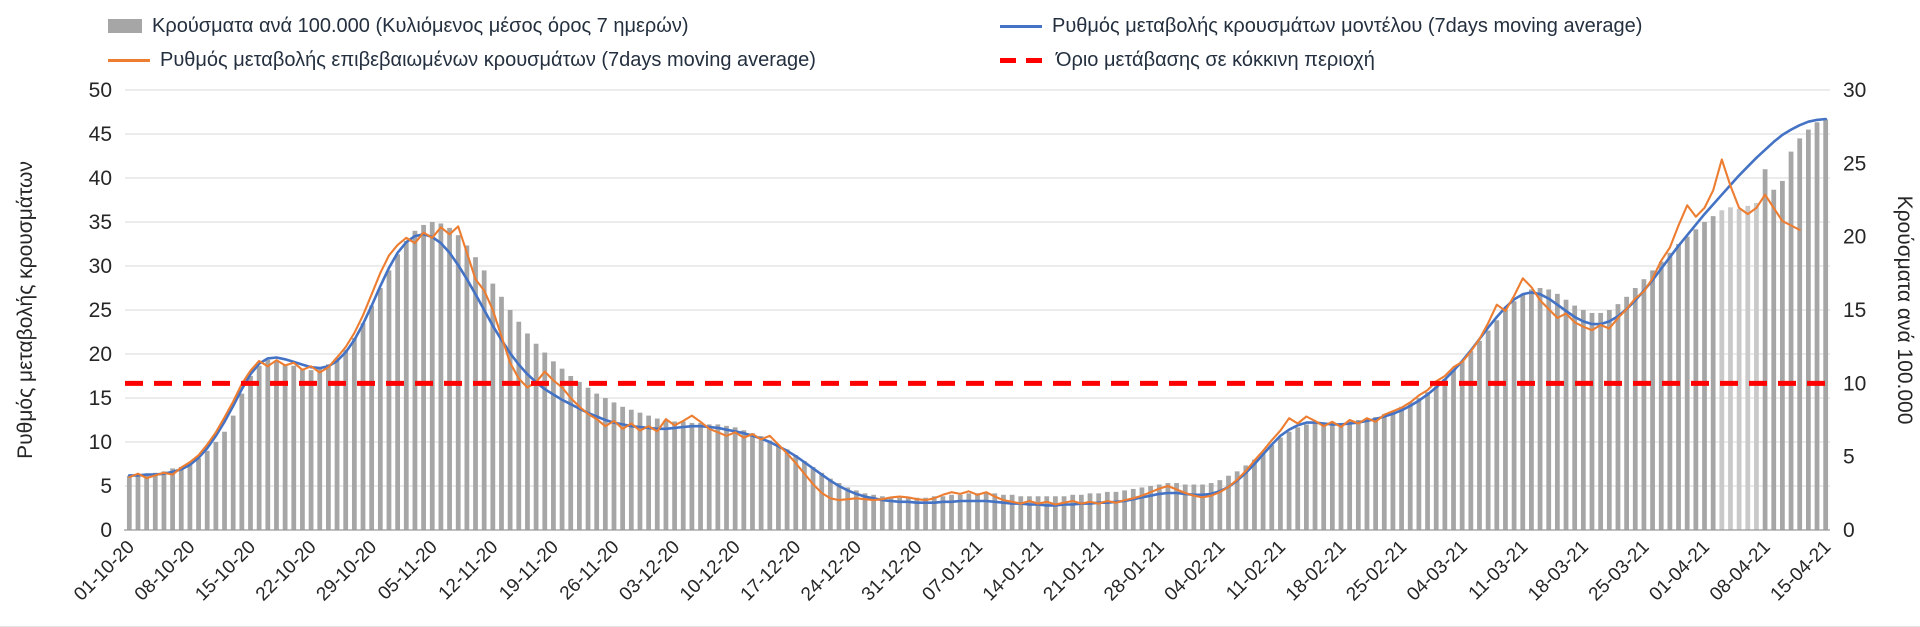 This screenshot has height=627, width=1920. What do you see at coordinates (129, 60) in the screenshot?
I see `confirmed-line-swatch` at bounding box center [129, 60].